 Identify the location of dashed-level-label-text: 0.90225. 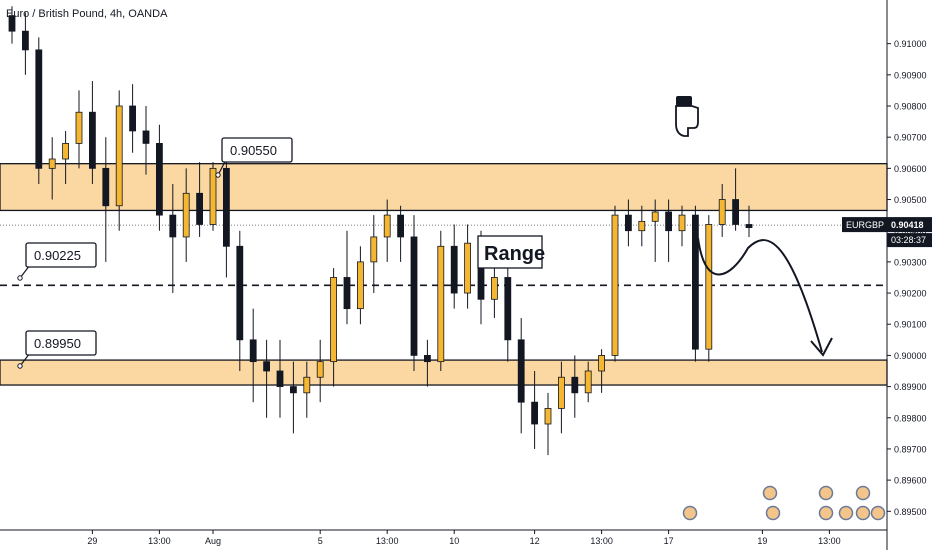
(57, 255).